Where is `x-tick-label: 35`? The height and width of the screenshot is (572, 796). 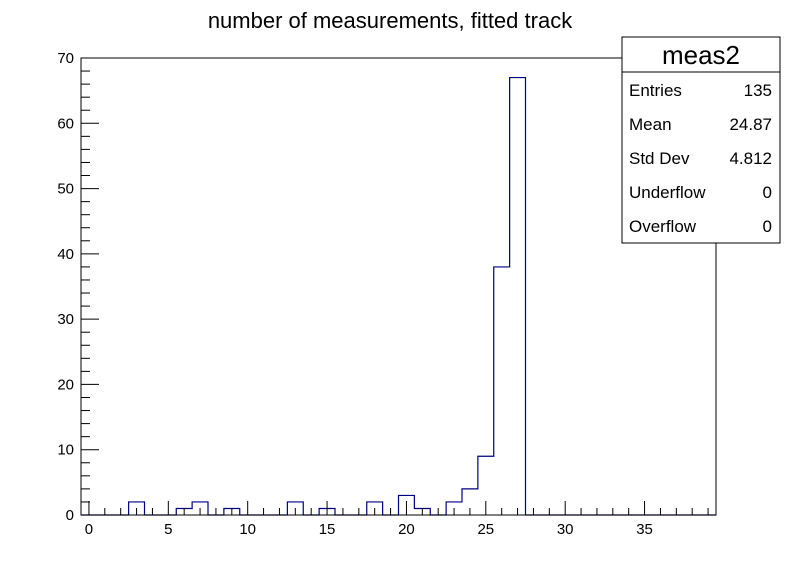
x-tick-label: 35 is located at coordinates (644, 529).